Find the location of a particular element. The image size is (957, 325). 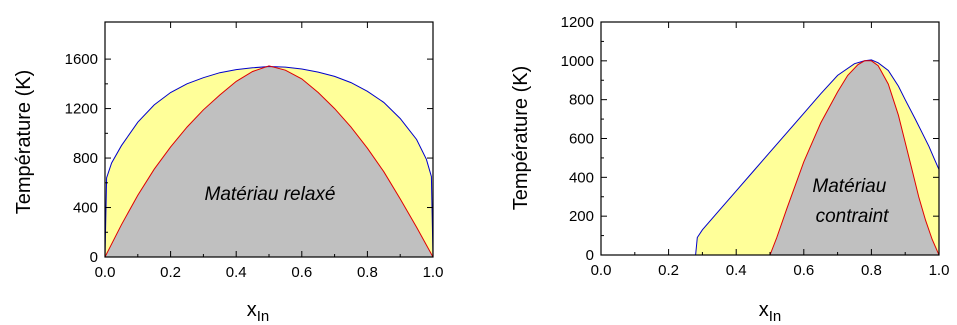

x-tick-label-right: 0.4 is located at coordinates (736, 270).